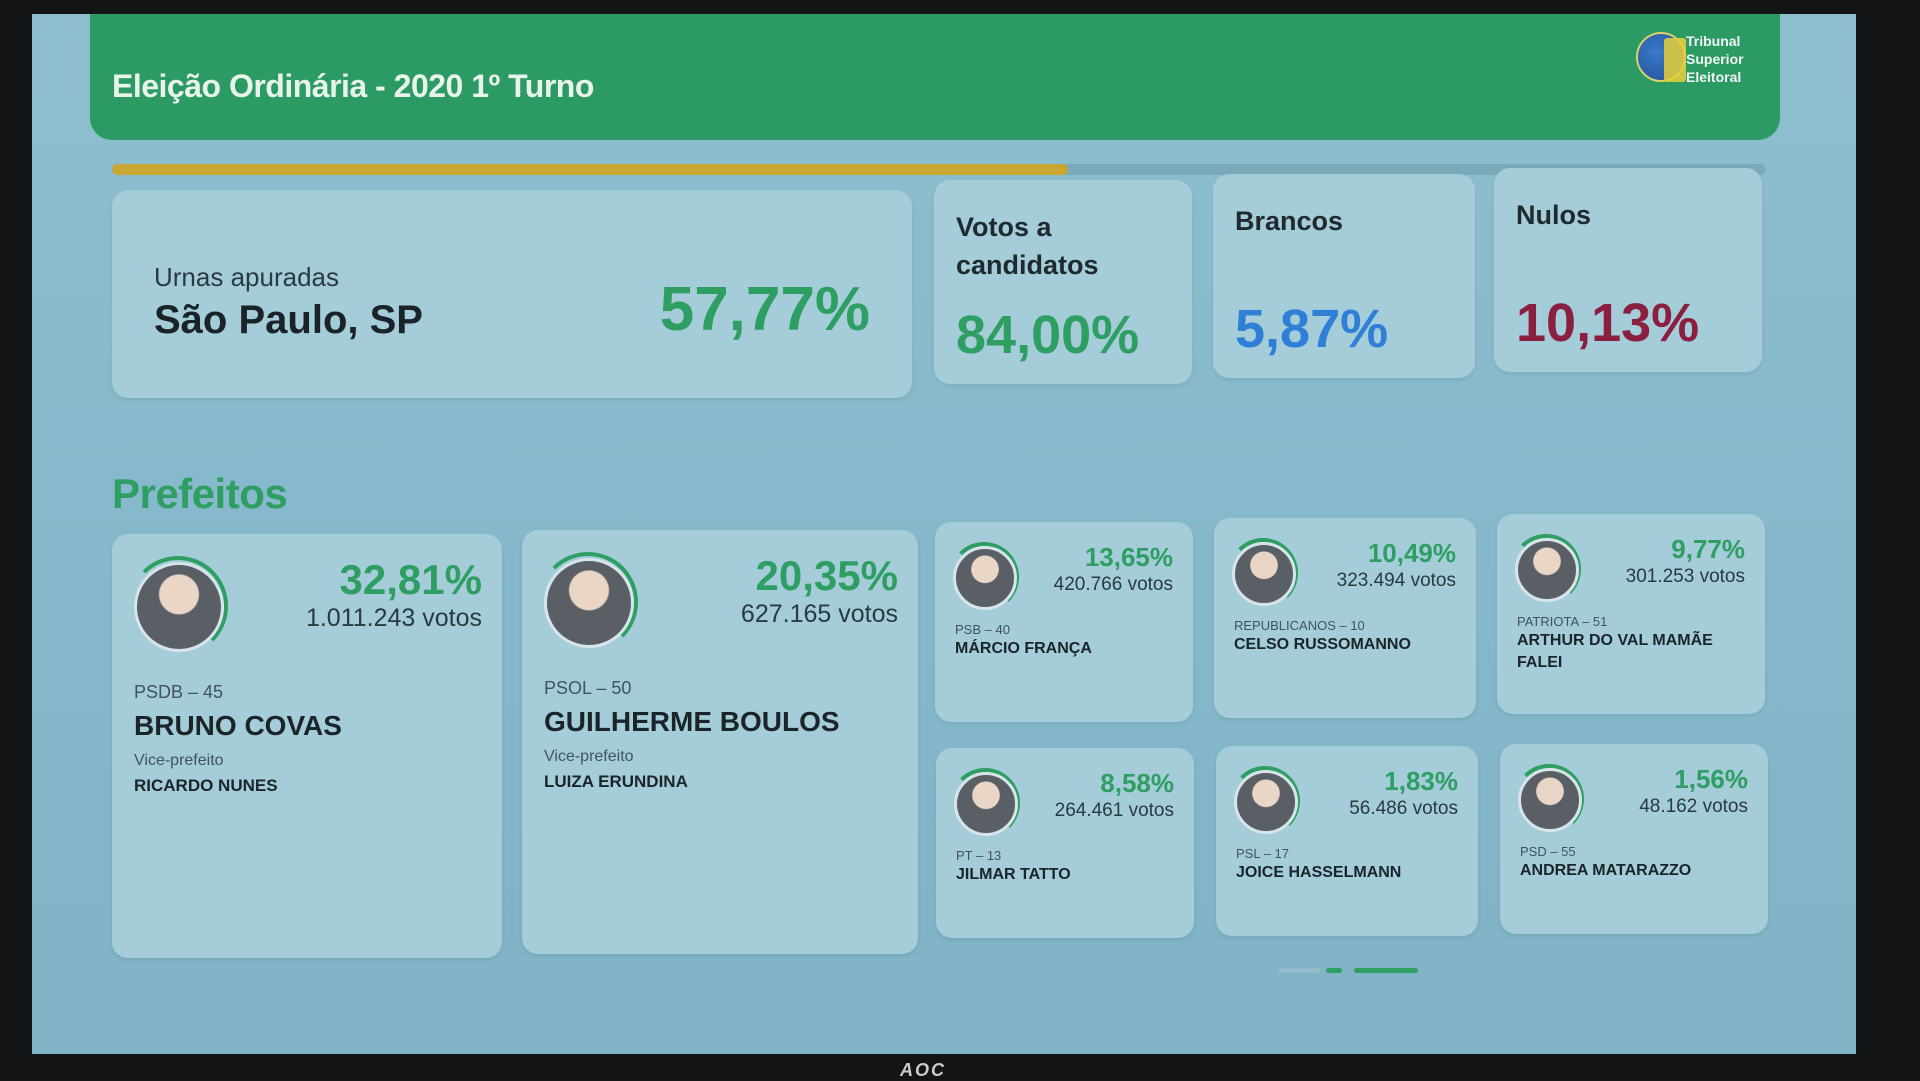 The image size is (1920, 1081). Describe the element at coordinates (1048, 335) in the screenshot. I see `stat-value: 84,00%` at that location.